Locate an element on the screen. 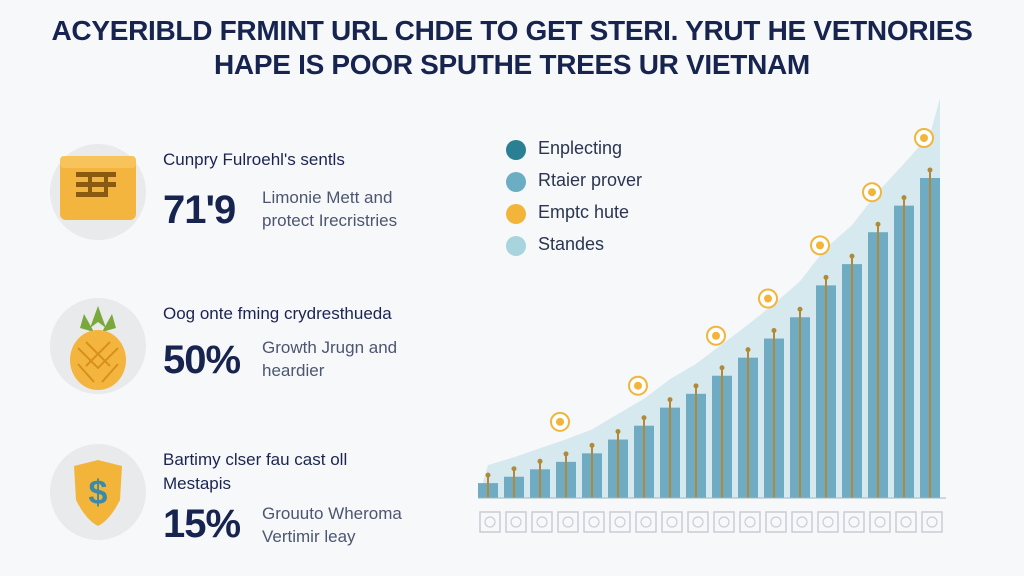  stat-desc: Limonie Mett and protect Irecristries is located at coordinates (329, 209).